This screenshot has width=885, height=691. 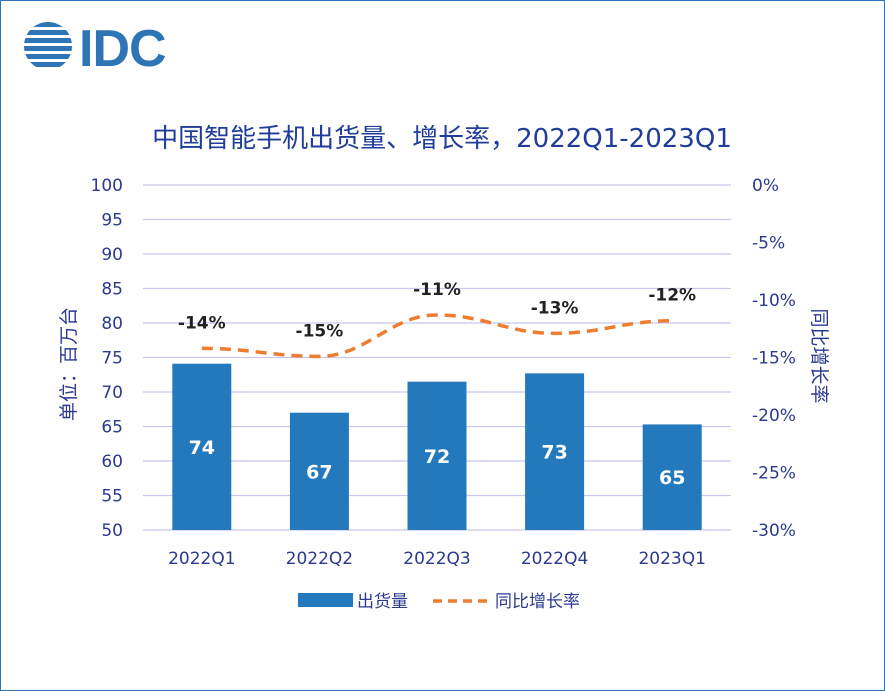 What do you see at coordinates (672, 296) in the screenshot?
I see `line-value-label: -12%` at bounding box center [672, 296].